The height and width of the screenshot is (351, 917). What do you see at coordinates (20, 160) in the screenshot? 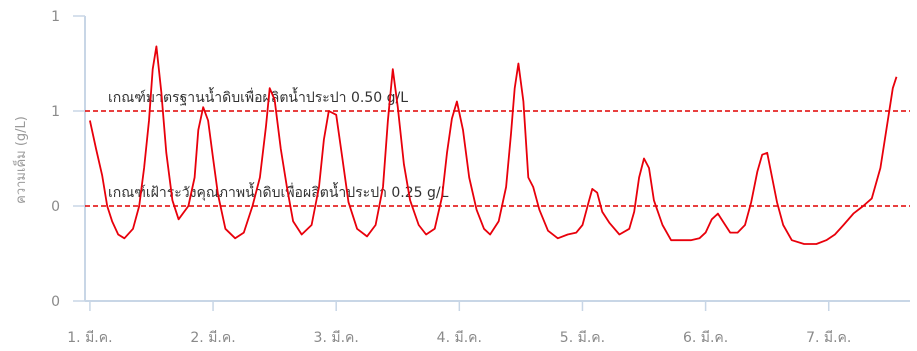
I see `y-axis-title: ความเค็ม (g/L)` at bounding box center [20, 160].